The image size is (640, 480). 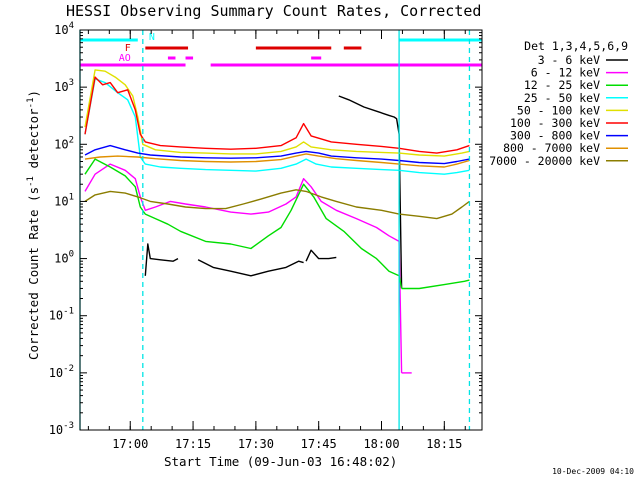 I want to click on y-tick-label: 10⁻², so click(x=61, y=372).